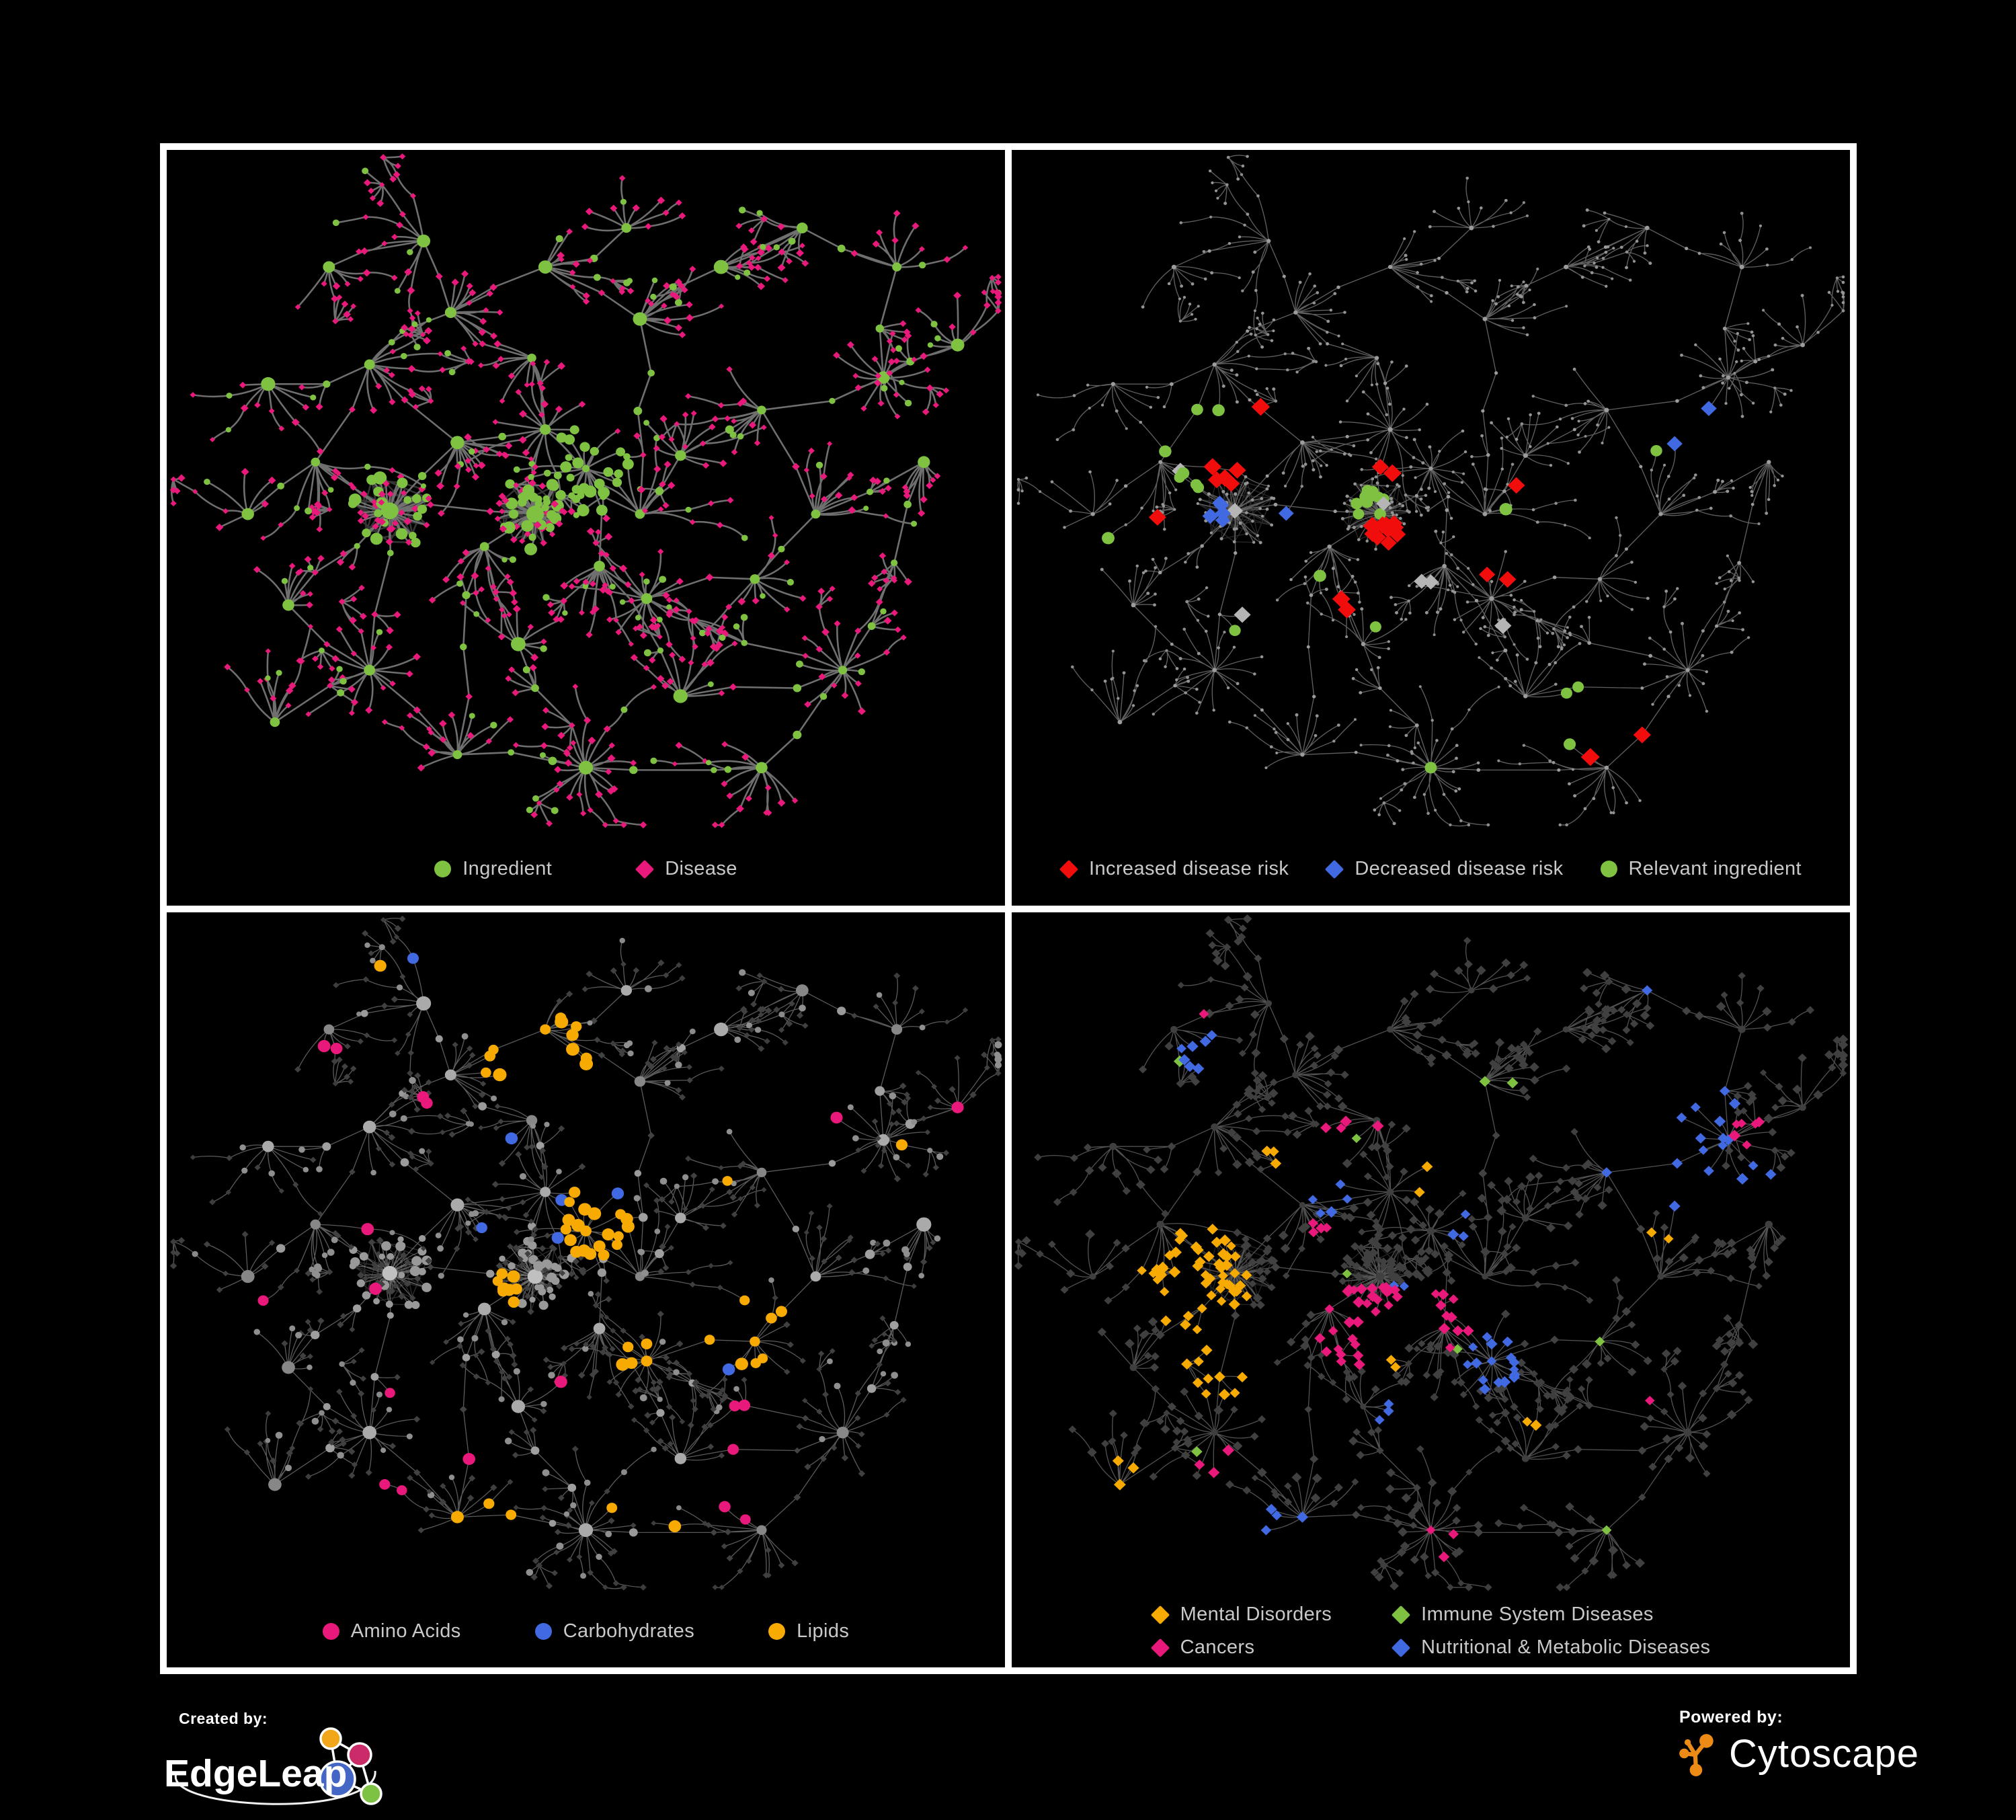 This screenshot has width=2016, height=1820. What do you see at coordinates (823, 1631) in the screenshot?
I see `legend-label: Lipids` at bounding box center [823, 1631].